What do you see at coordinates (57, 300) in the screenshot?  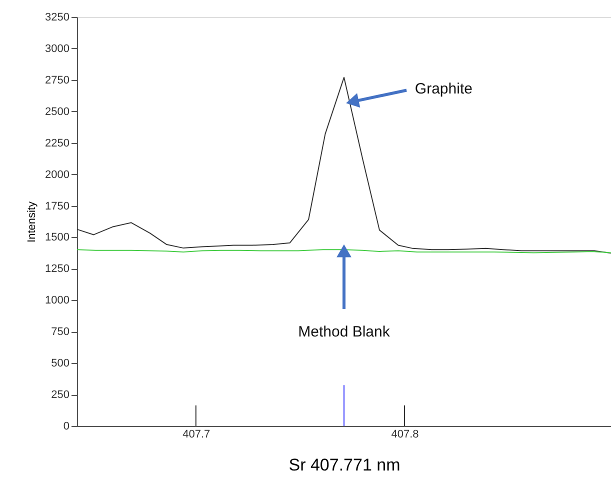 I see `y-tick-label: 1000` at bounding box center [57, 300].